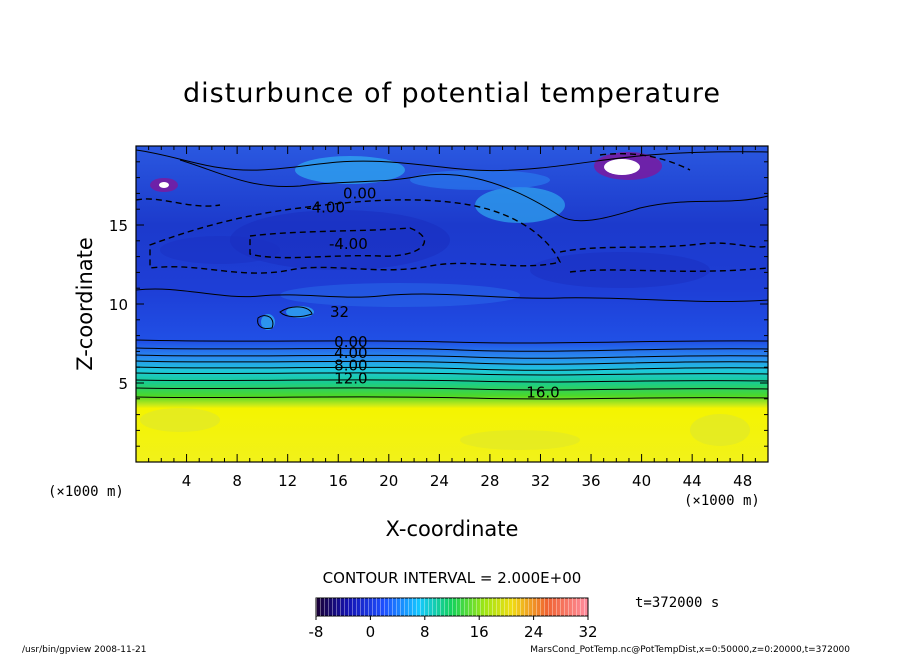 The height and width of the screenshot is (654, 904). What do you see at coordinates (439, 481) in the screenshot?
I see `x-tick-label: 24` at bounding box center [439, 481].